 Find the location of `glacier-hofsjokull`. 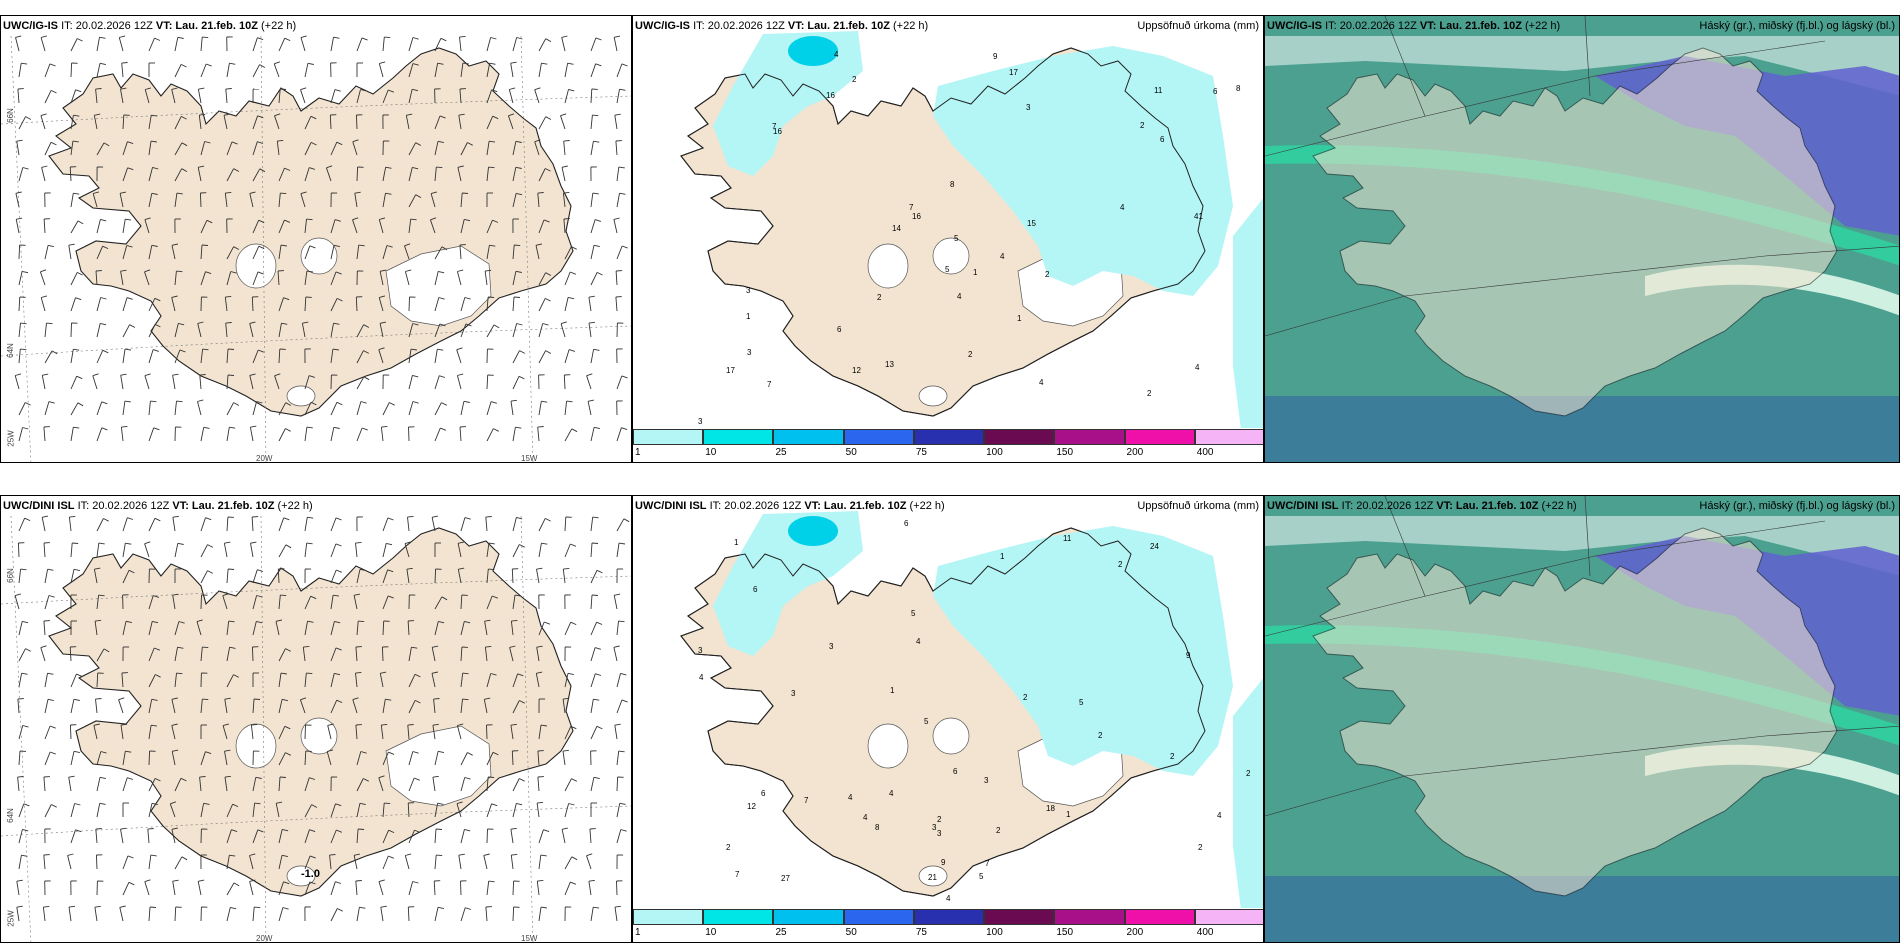

glacier-hofsjokull is located at coordinates (951, 736).